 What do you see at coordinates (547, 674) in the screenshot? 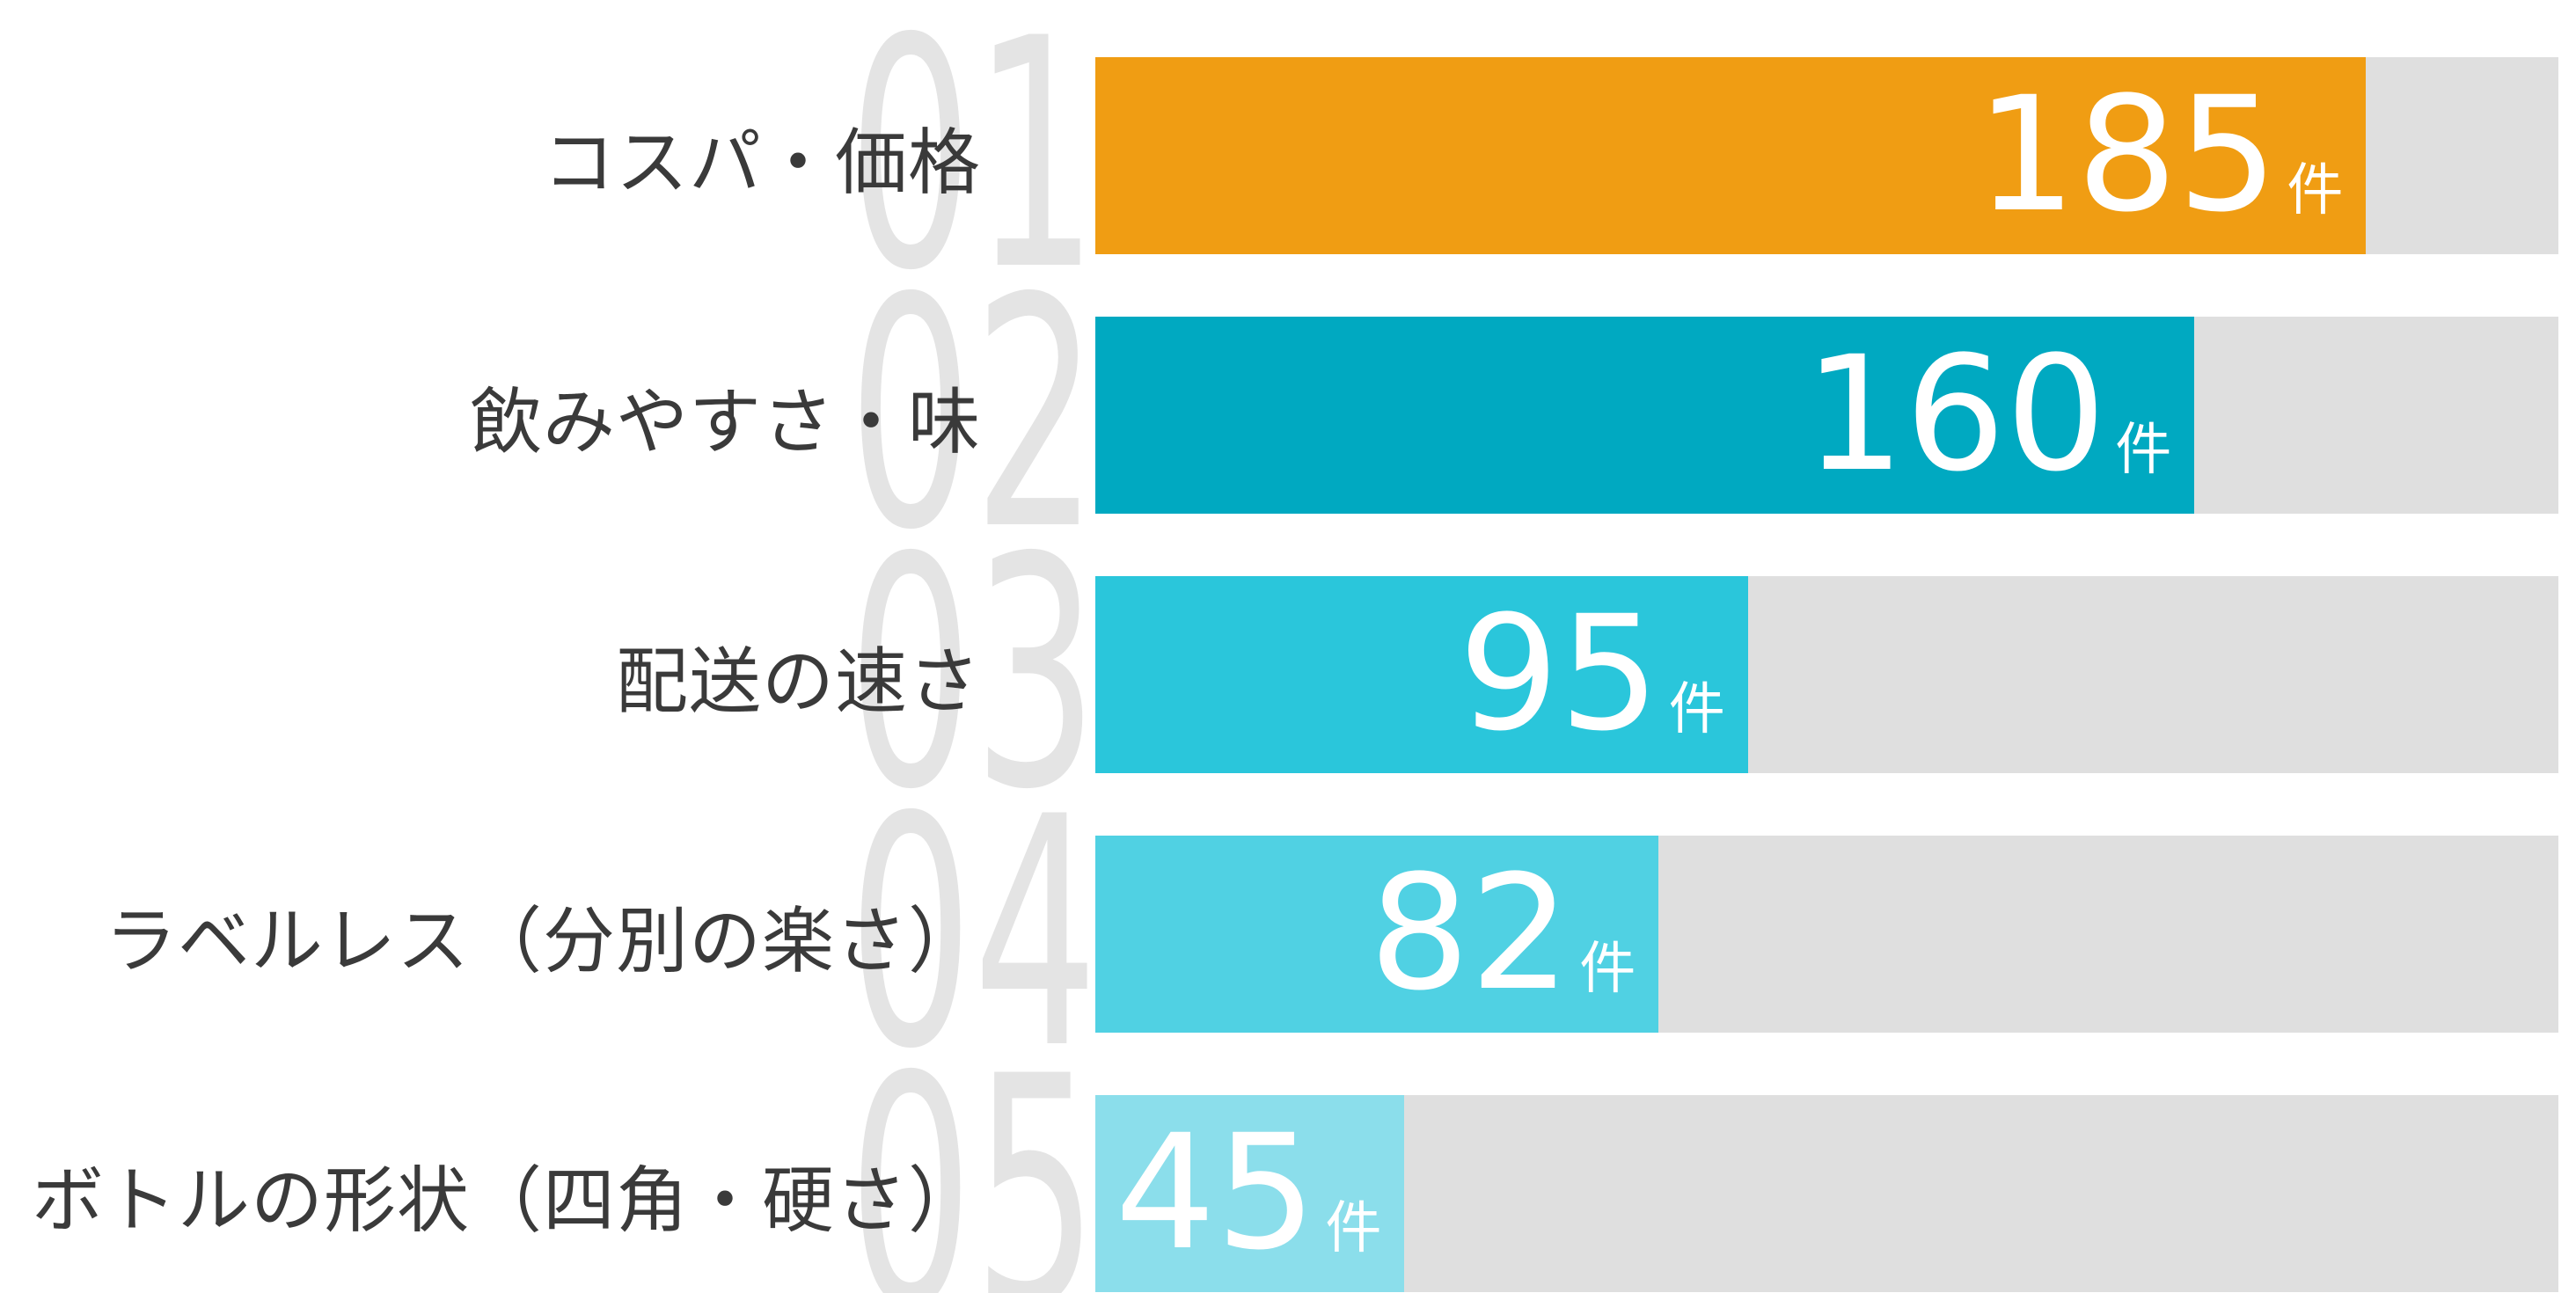
I see `label-area: 配送の速さ` at bounding box center [547, 674].